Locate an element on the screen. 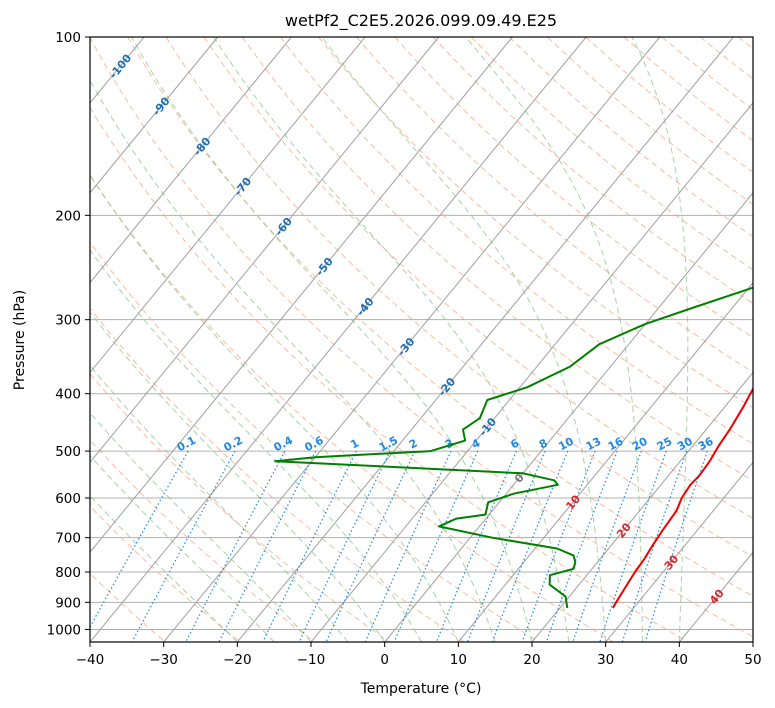 The height and width of the screenshot is (708, 775). y-tick-label: 600 is located at coordinates (68, 499).